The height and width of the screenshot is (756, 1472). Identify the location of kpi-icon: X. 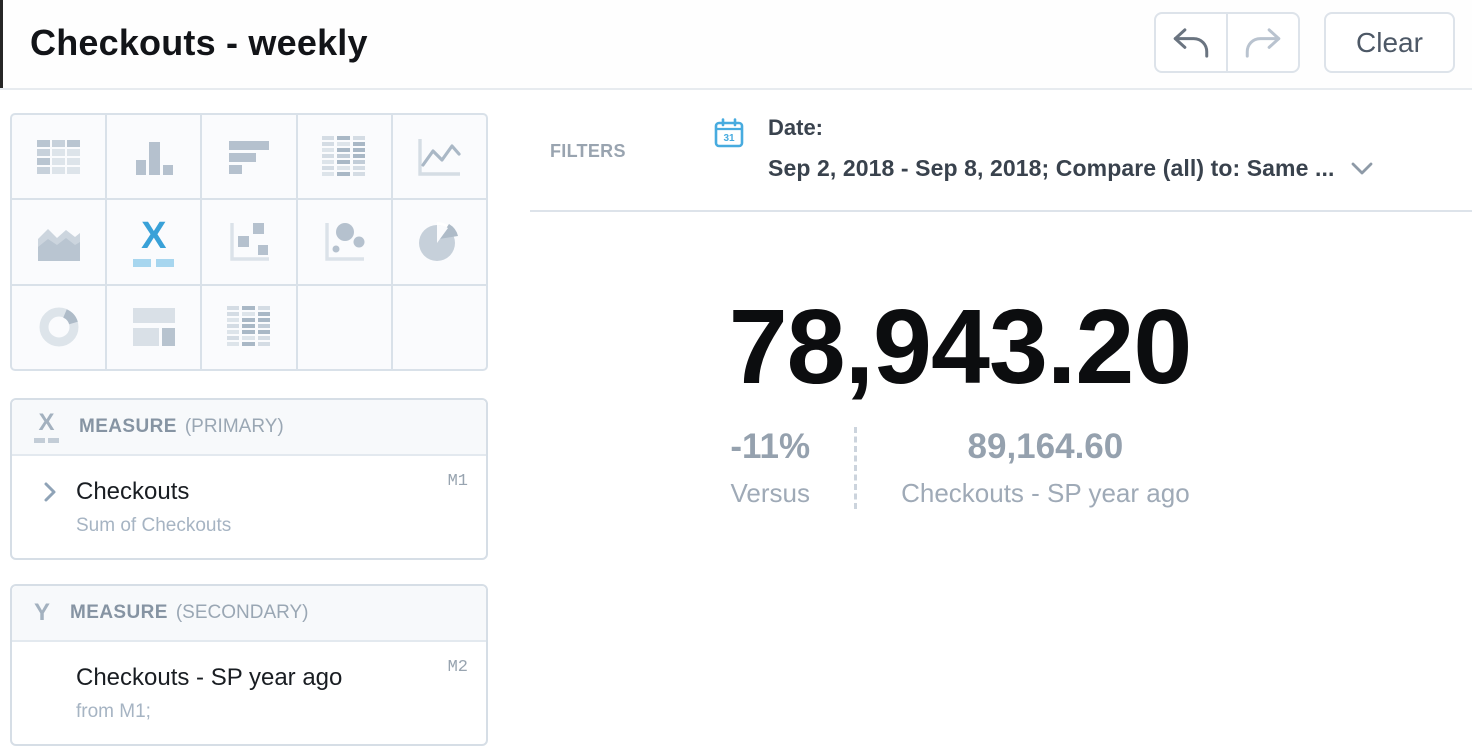
(154, 242).